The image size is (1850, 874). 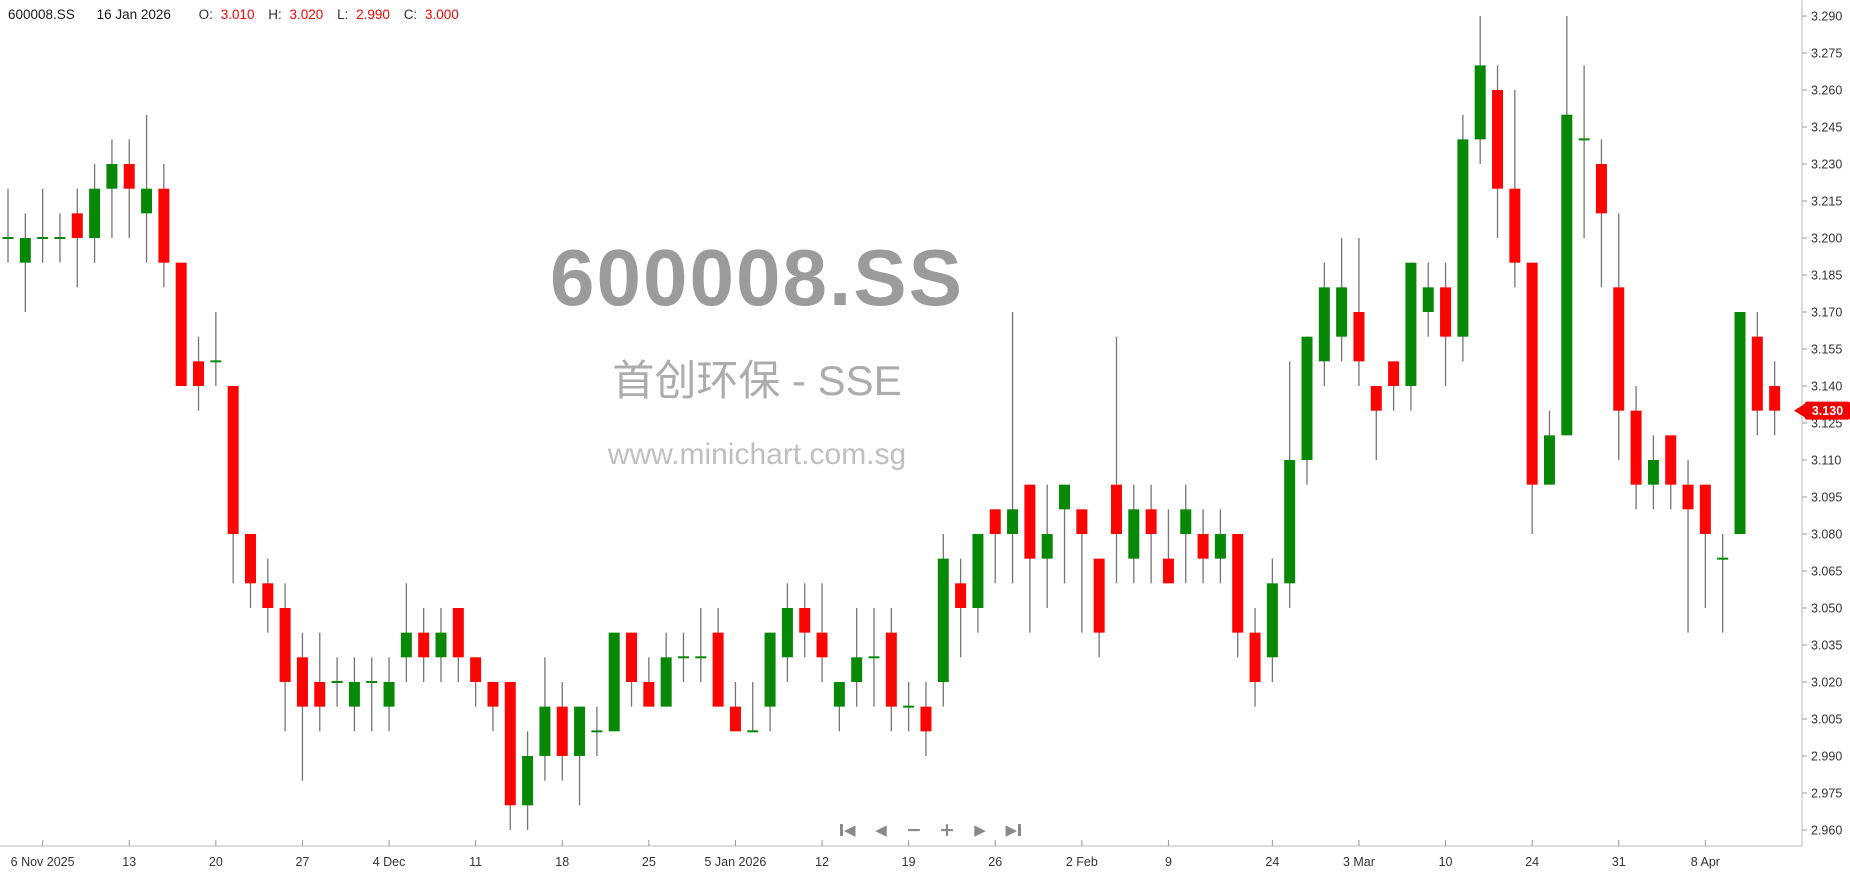 I want to click on zoom-out-button: −, so click(x=914, y=830).